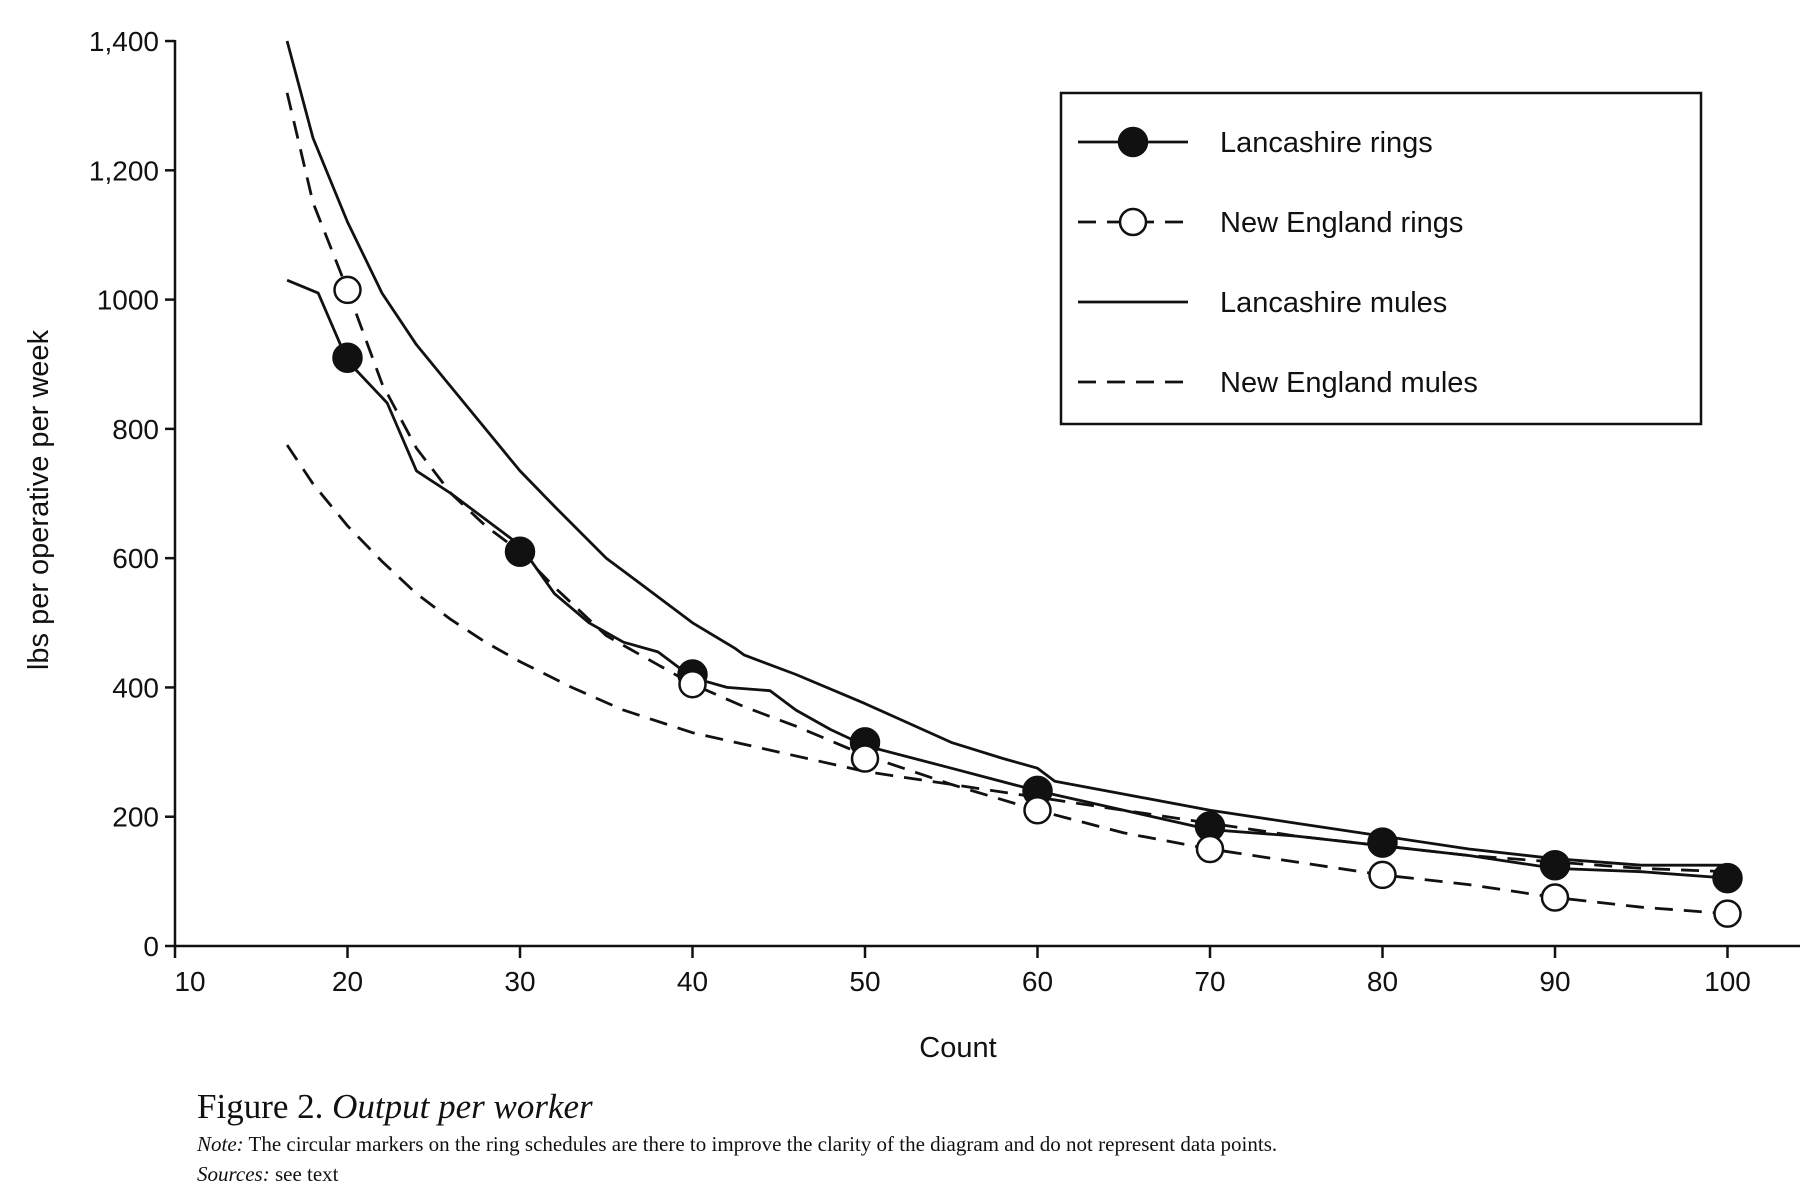  What do you see at coordinates (1727, 981) in the screenshot?
I see `x-tick-label: 100` at bounding box center [1727, 981].